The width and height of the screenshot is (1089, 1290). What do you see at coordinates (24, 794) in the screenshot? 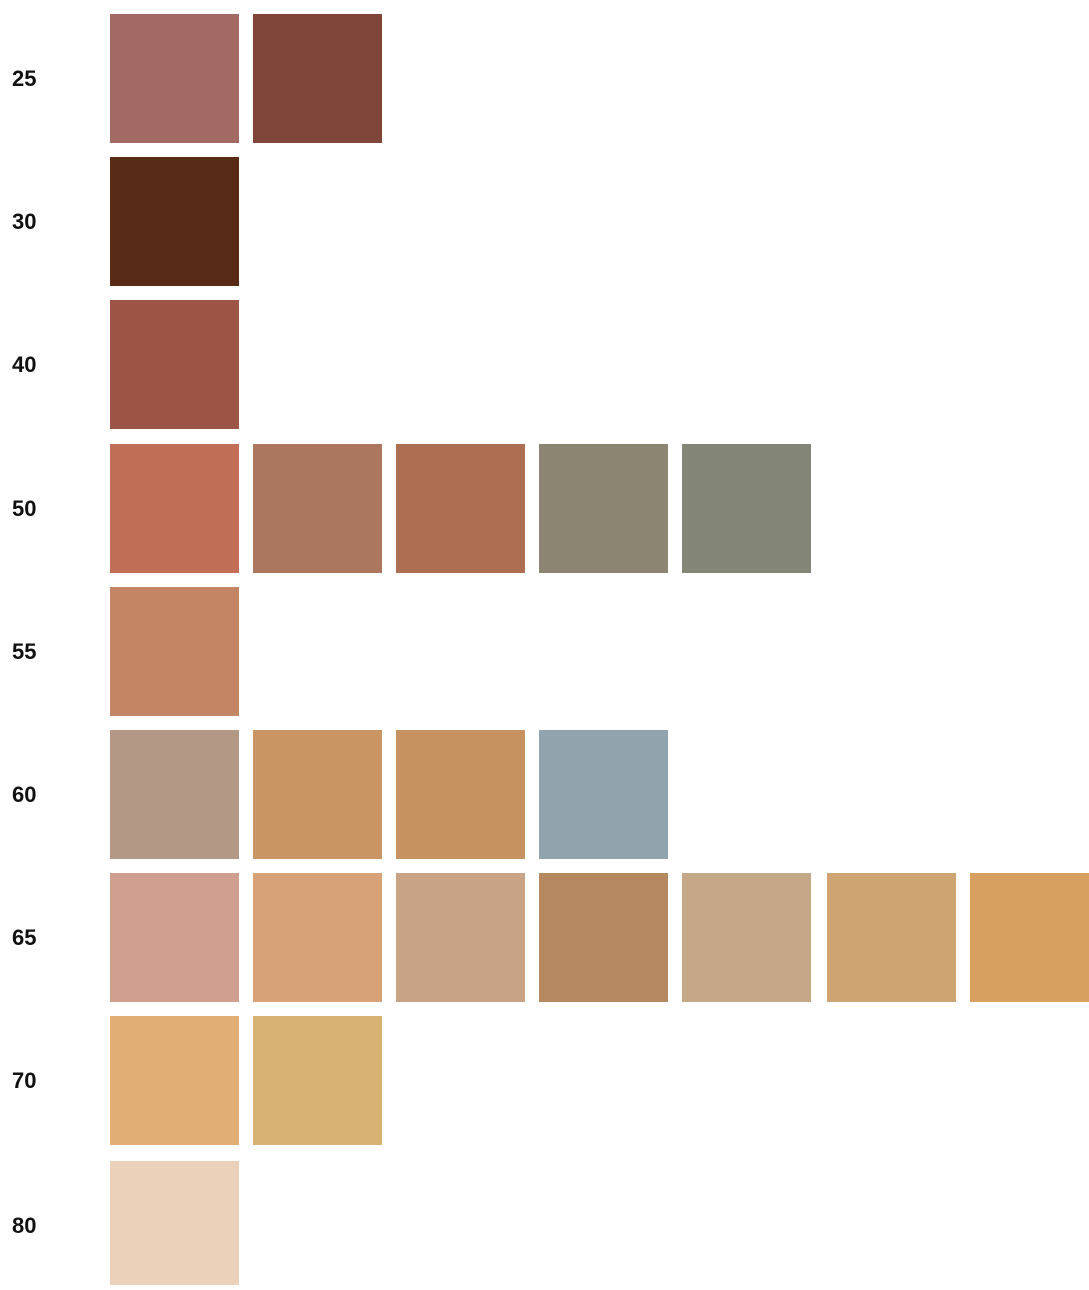
I see `row-label: 60` at bounding box center [24, 794].